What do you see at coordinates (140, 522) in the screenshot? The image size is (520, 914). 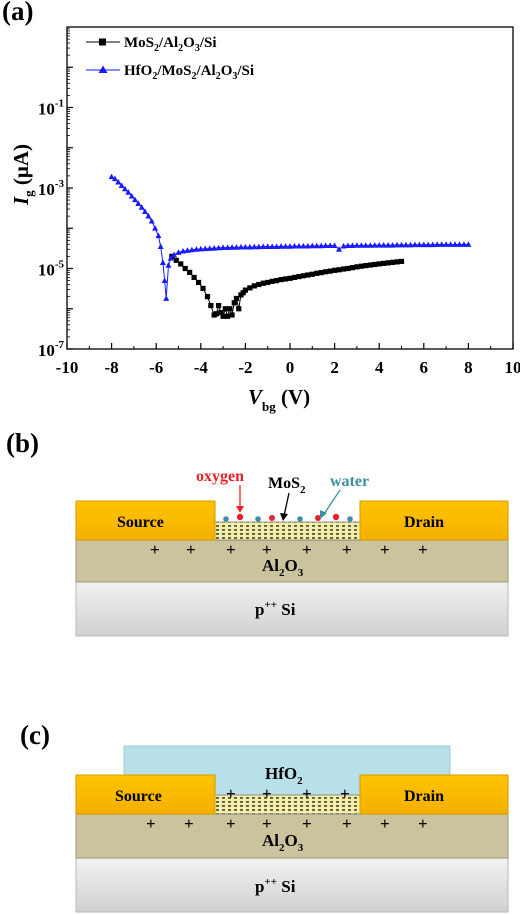 I see `source-label-b: Source` at bounding box center [140, 522].